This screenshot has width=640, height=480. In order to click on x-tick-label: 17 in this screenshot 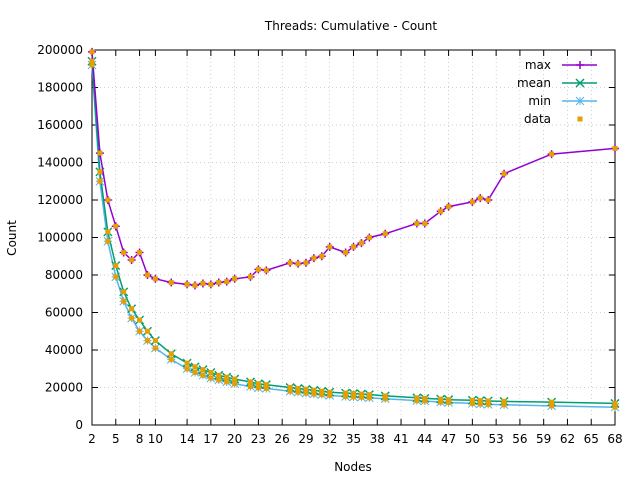, I will do `click(210, 439)`.